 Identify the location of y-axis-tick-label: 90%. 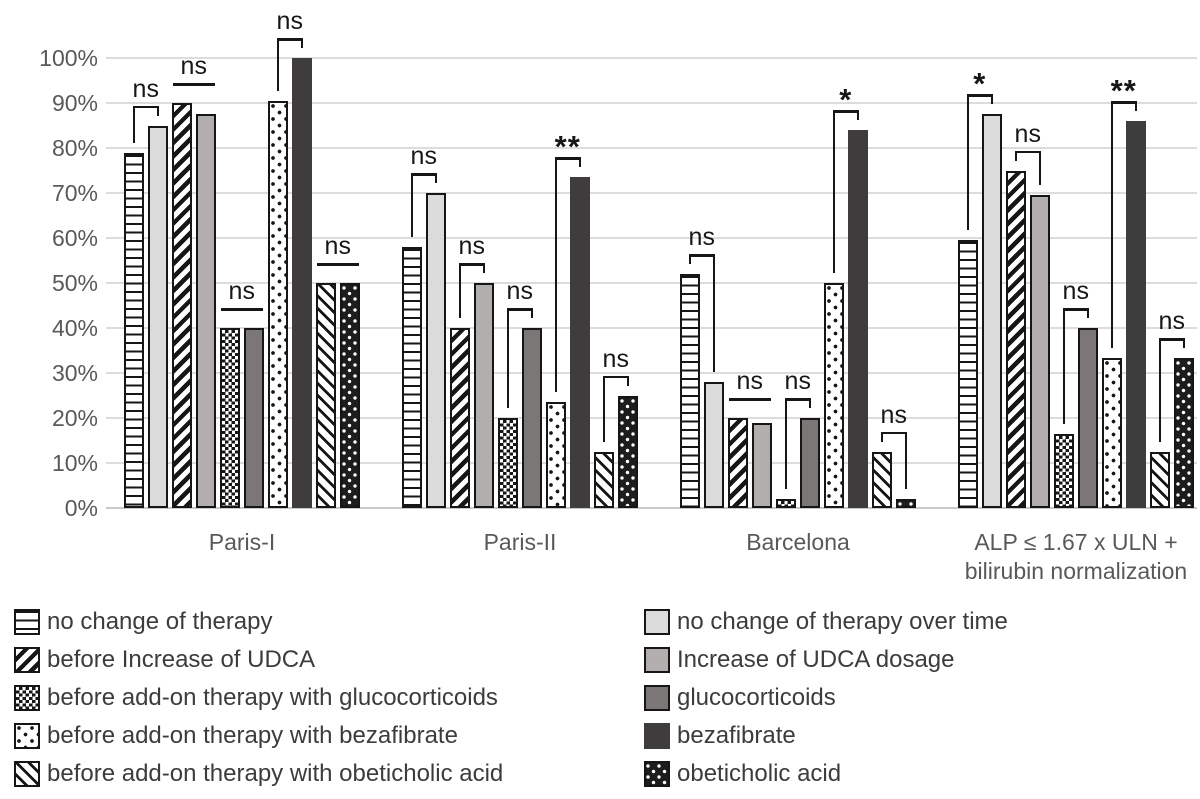
(74, 103).